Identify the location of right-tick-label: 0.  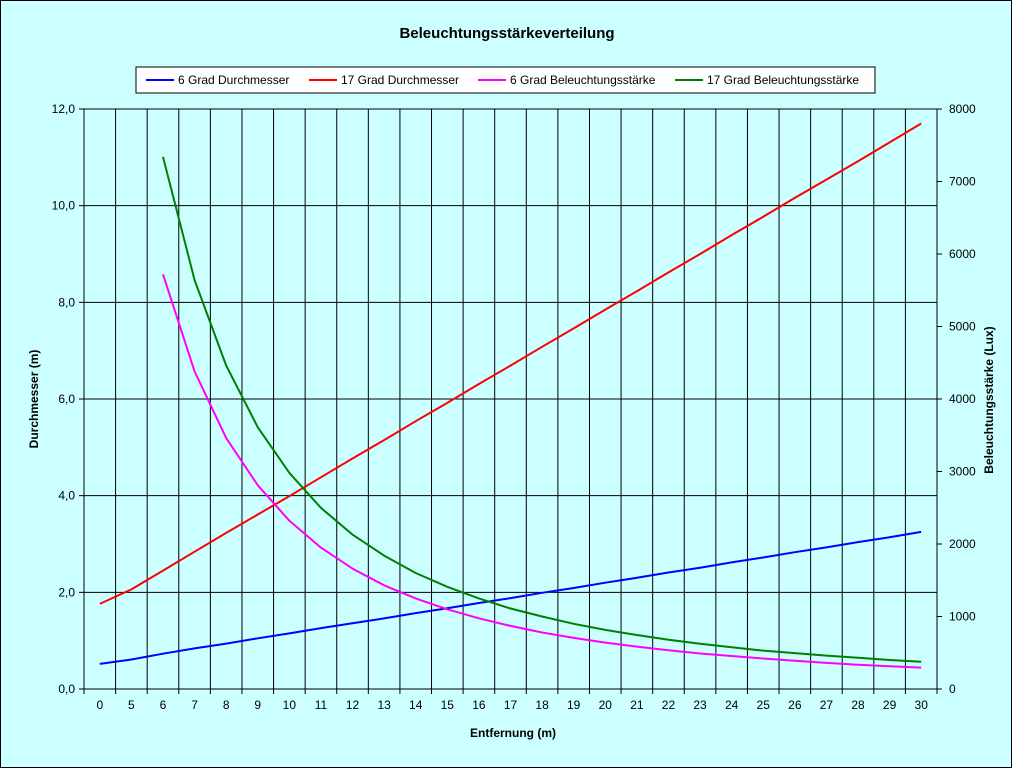
(952, 689).